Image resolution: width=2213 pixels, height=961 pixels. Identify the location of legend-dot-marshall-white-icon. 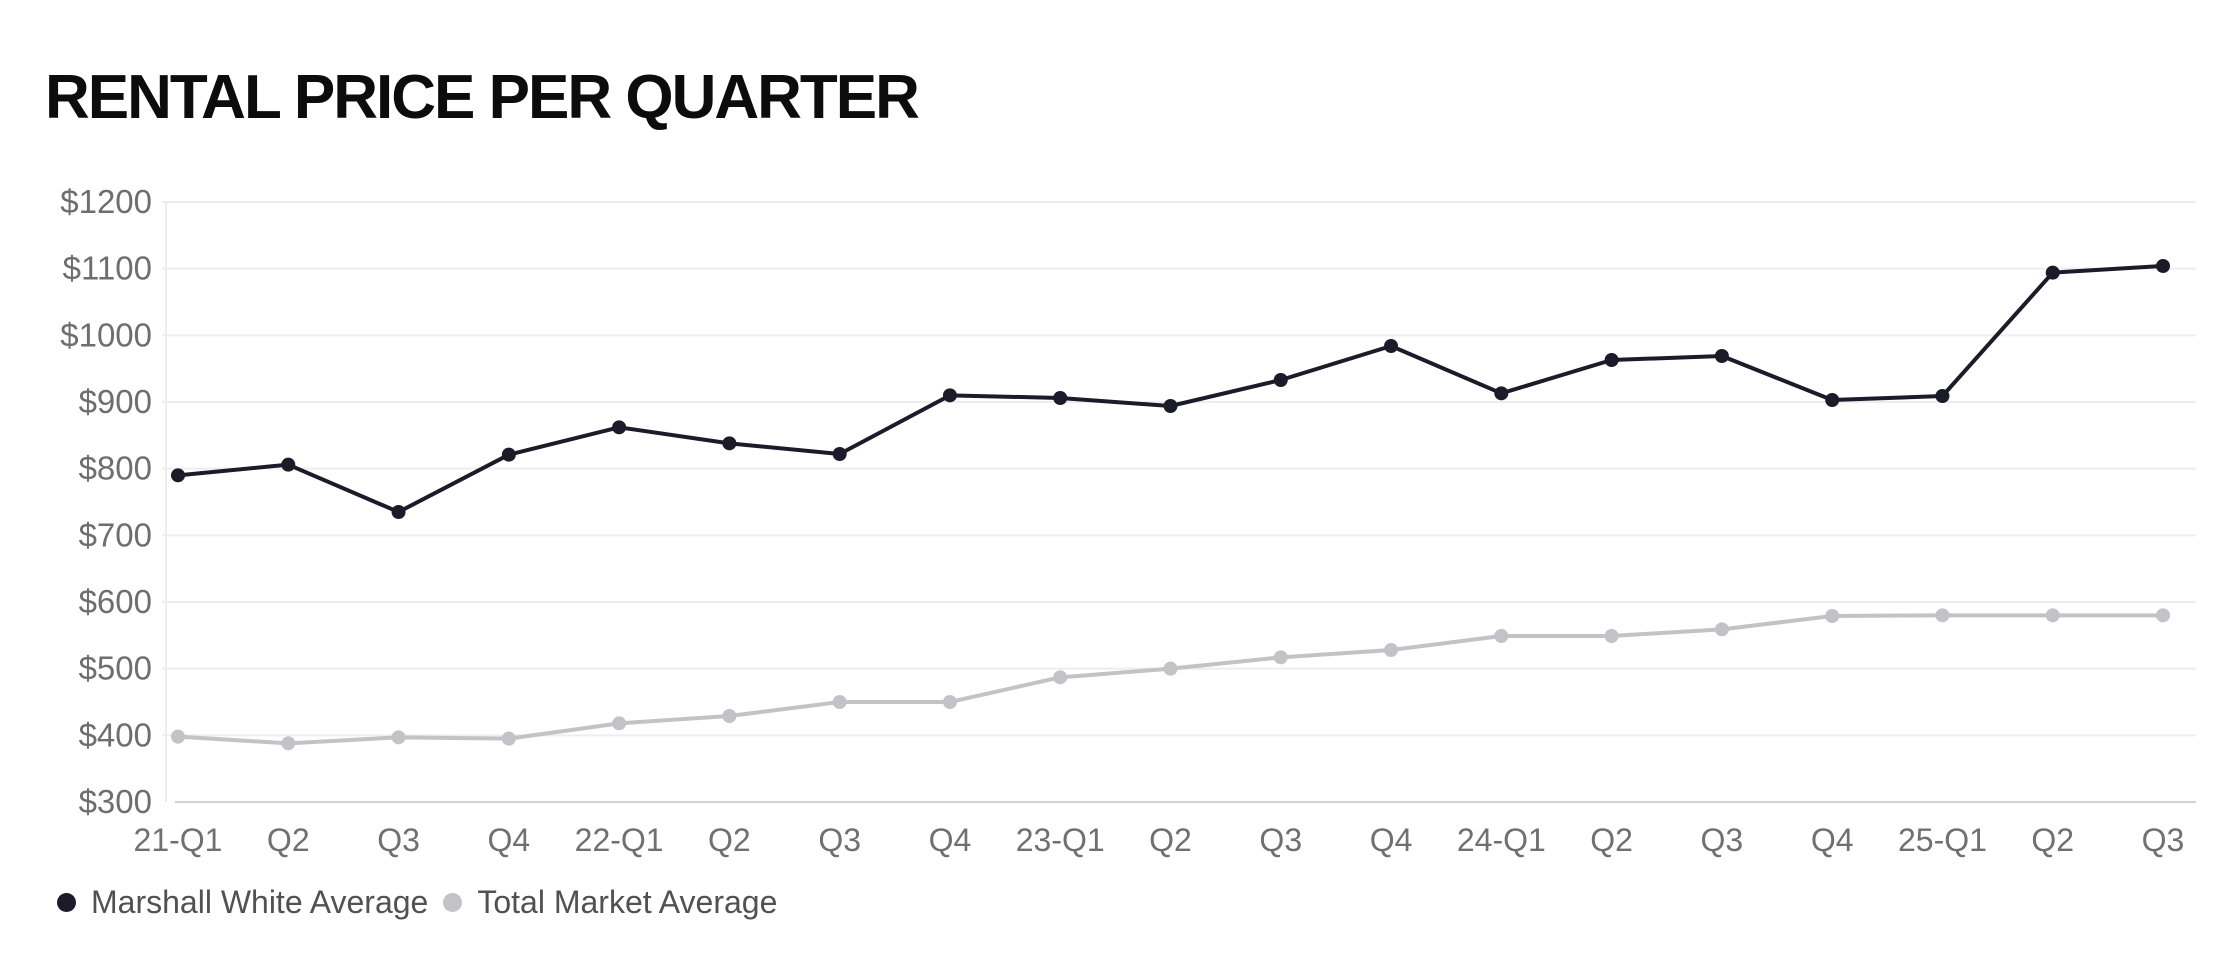
(66, 902).